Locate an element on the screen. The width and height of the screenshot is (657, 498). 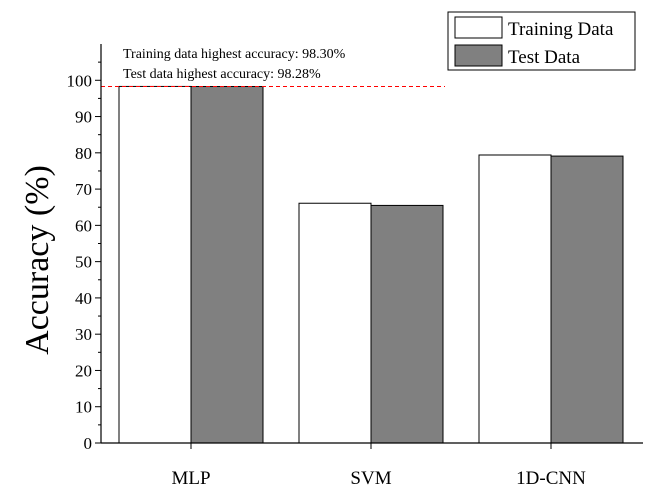
y-tick-label: 40 is located at coordinates (83, 298).